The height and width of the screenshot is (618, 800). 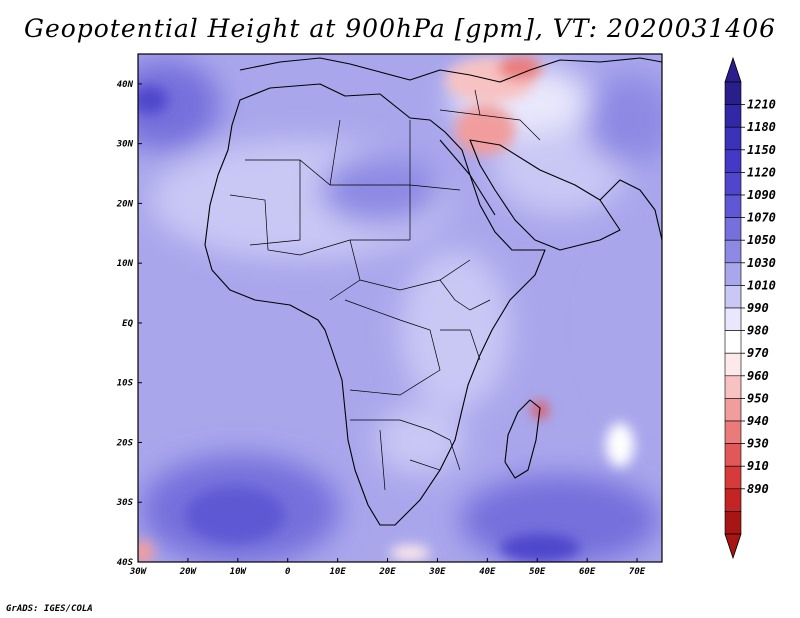 What do you see at coordinates (540, 548) in the screenshot?
I see `core-sind` at bounding box center [540, 548].